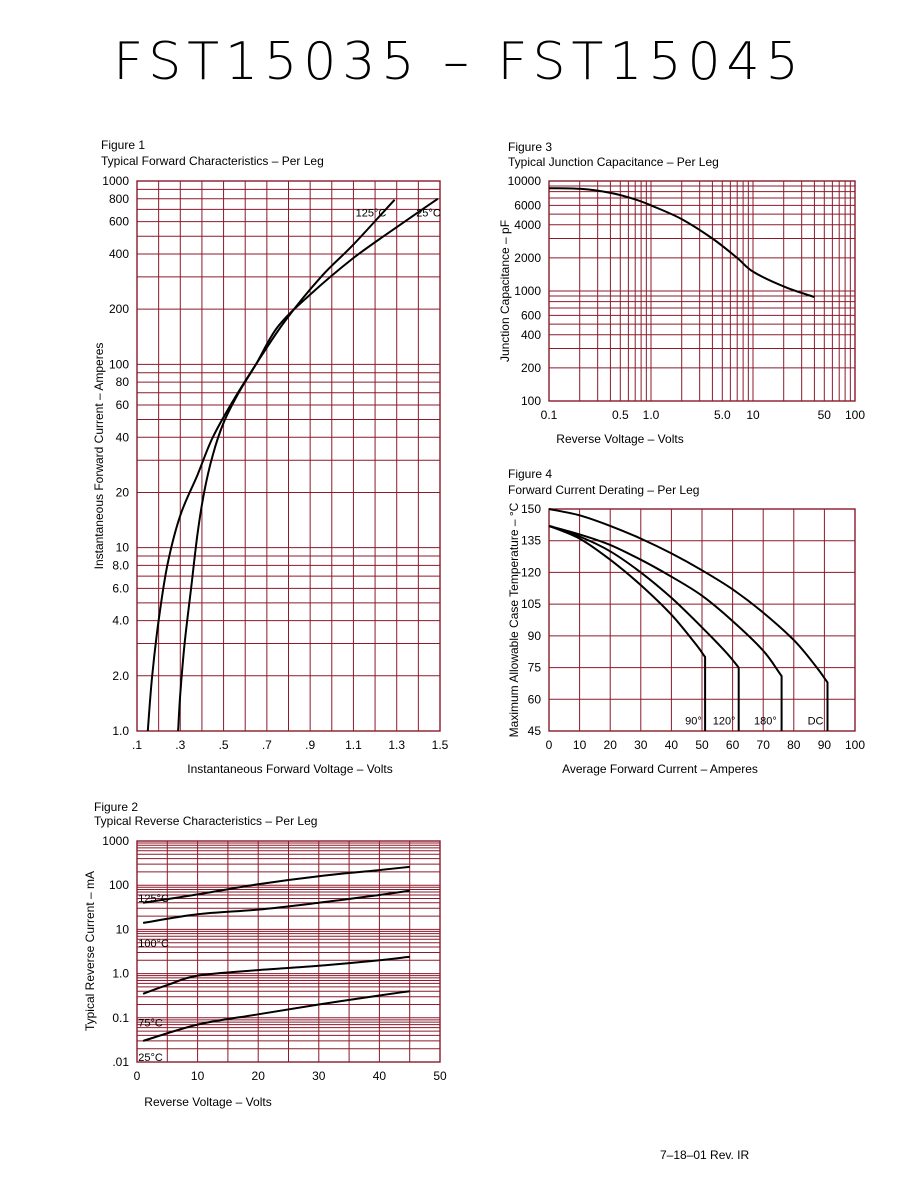 This screenshot has width=918, height=1188. I want to click on fig3-y-tick-label: 200, so click(531, 368).